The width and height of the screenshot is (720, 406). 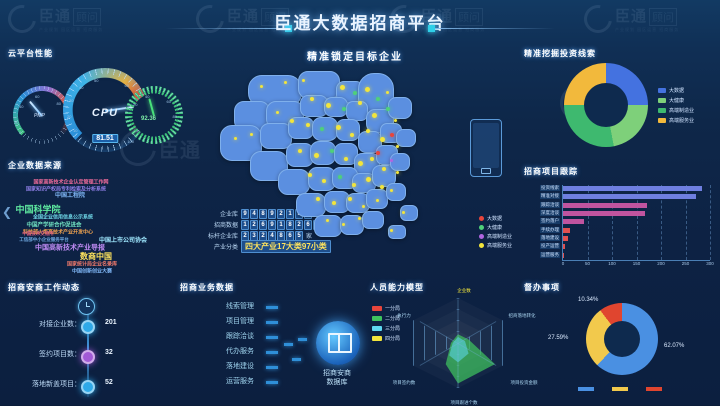 I want to click on prev-arrow-icon: ❮, so click(x=7, y=212).